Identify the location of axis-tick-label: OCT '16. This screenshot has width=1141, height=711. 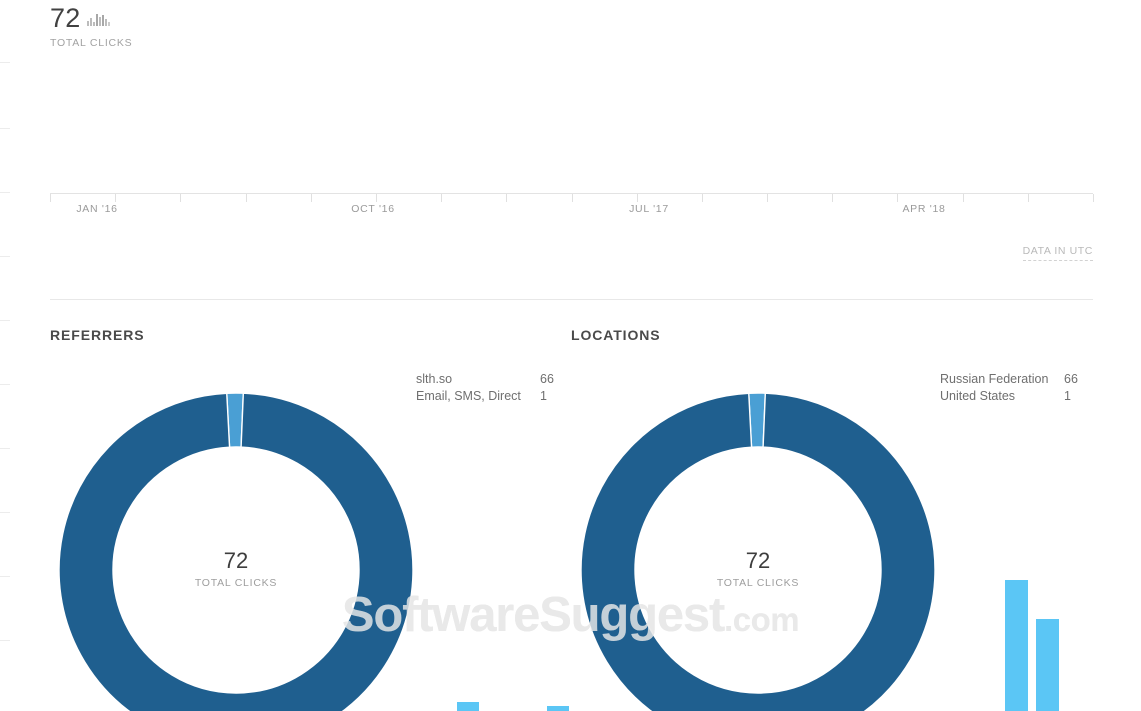
(373, 209).